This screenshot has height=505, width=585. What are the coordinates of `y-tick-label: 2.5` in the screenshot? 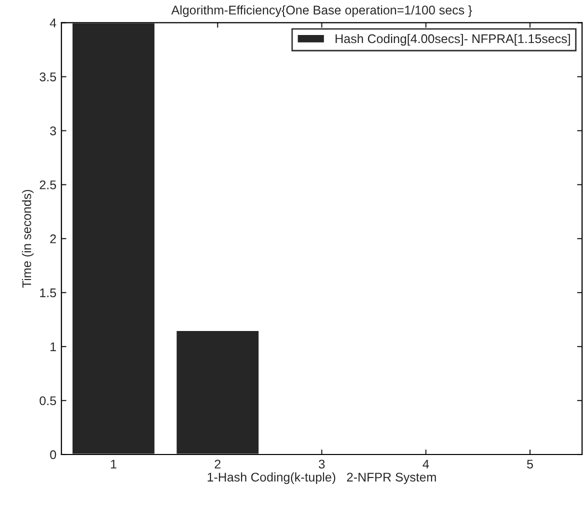 It's located at (48, 185).